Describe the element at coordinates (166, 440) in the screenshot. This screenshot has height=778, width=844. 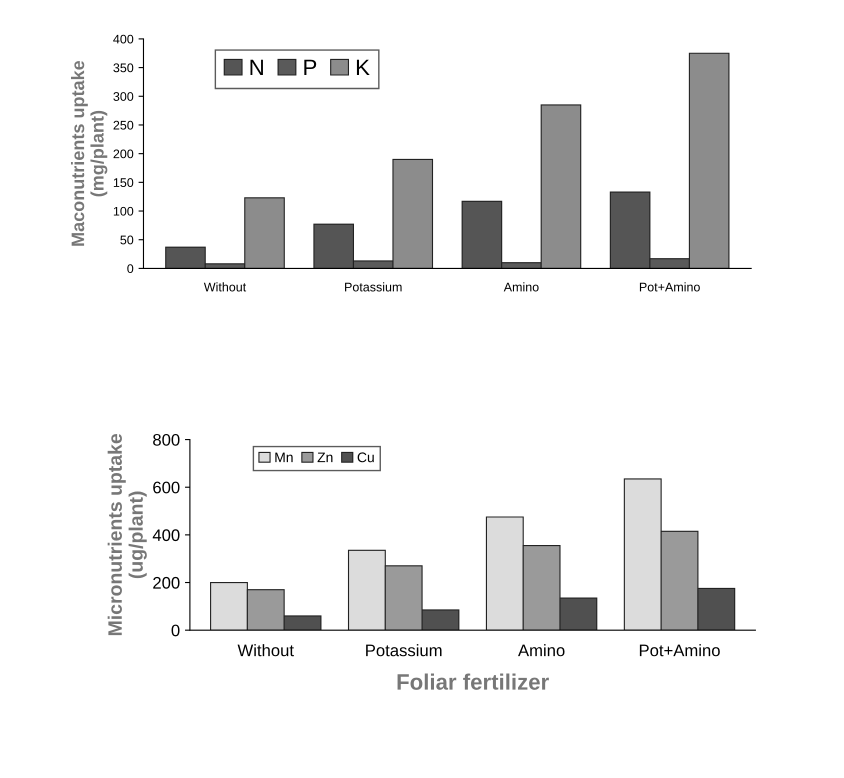
I see `y-tick-label: 800` at that location.